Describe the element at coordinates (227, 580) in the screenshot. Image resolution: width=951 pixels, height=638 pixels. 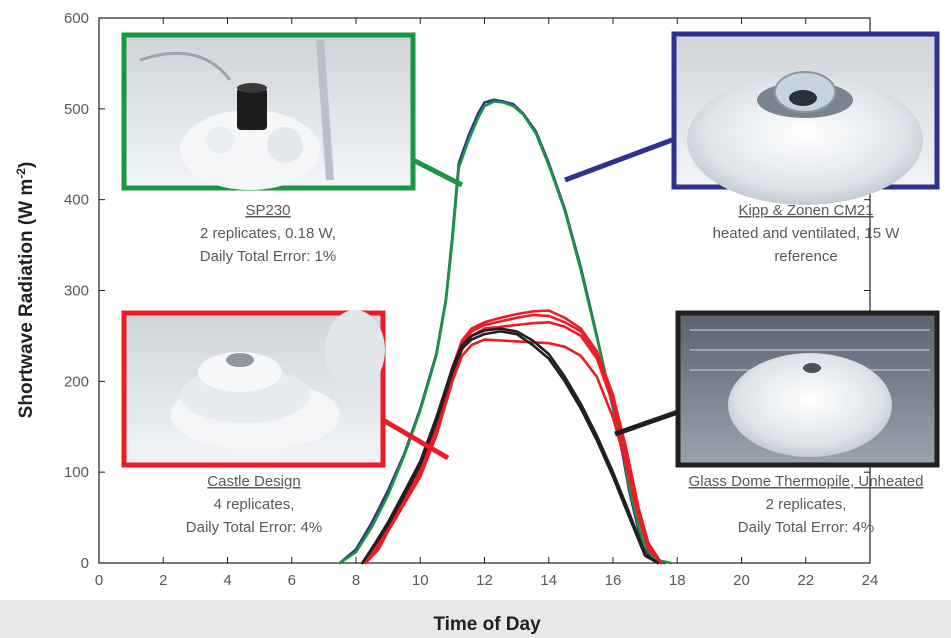
I see `x-tick-label: 4` at that location.